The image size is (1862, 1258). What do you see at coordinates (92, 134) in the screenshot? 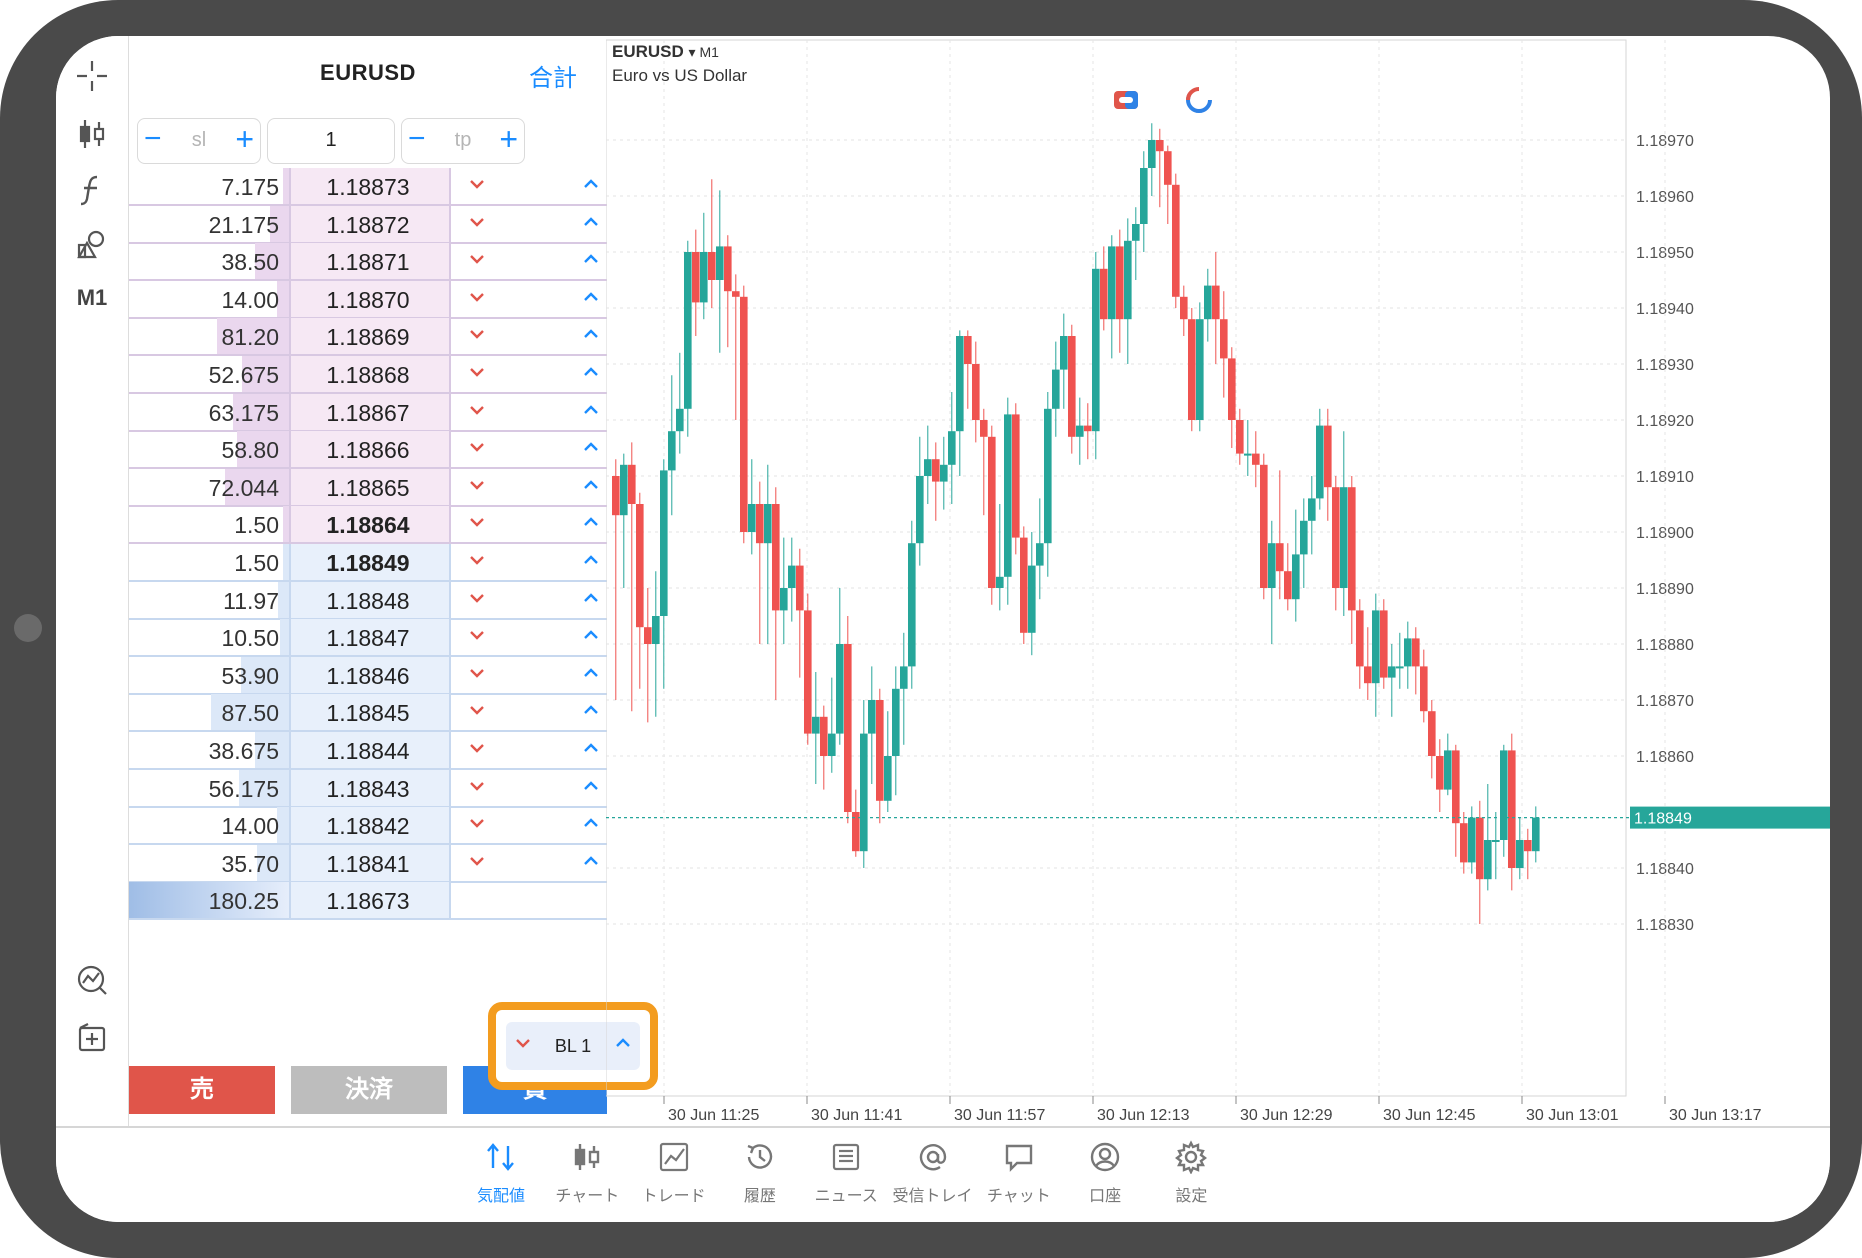
I see `chart-type-icon` at bounding box center [92, 134].